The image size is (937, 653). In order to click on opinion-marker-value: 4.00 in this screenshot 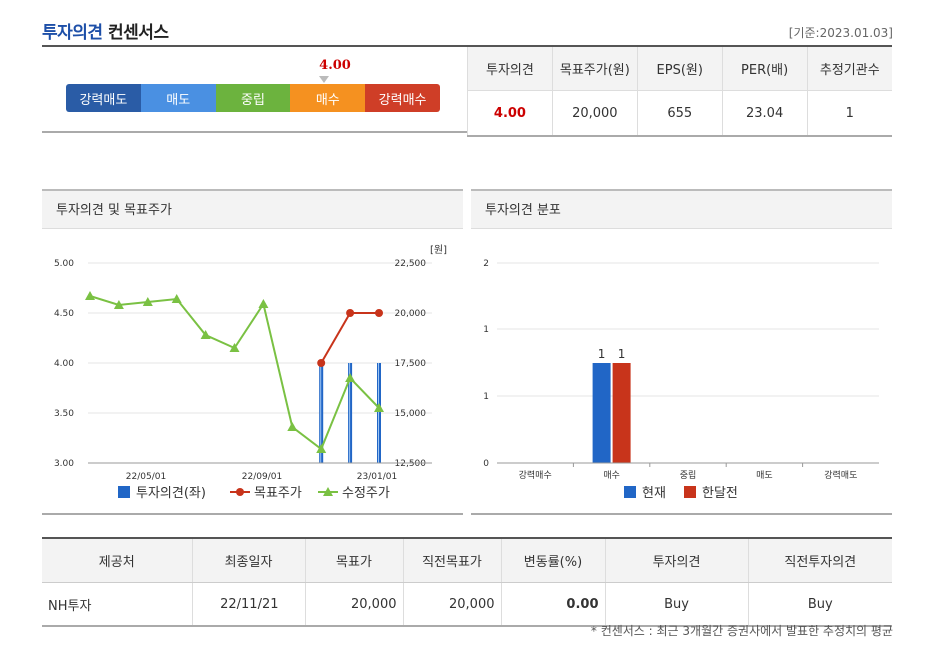, I will do `click(335, 65)`.